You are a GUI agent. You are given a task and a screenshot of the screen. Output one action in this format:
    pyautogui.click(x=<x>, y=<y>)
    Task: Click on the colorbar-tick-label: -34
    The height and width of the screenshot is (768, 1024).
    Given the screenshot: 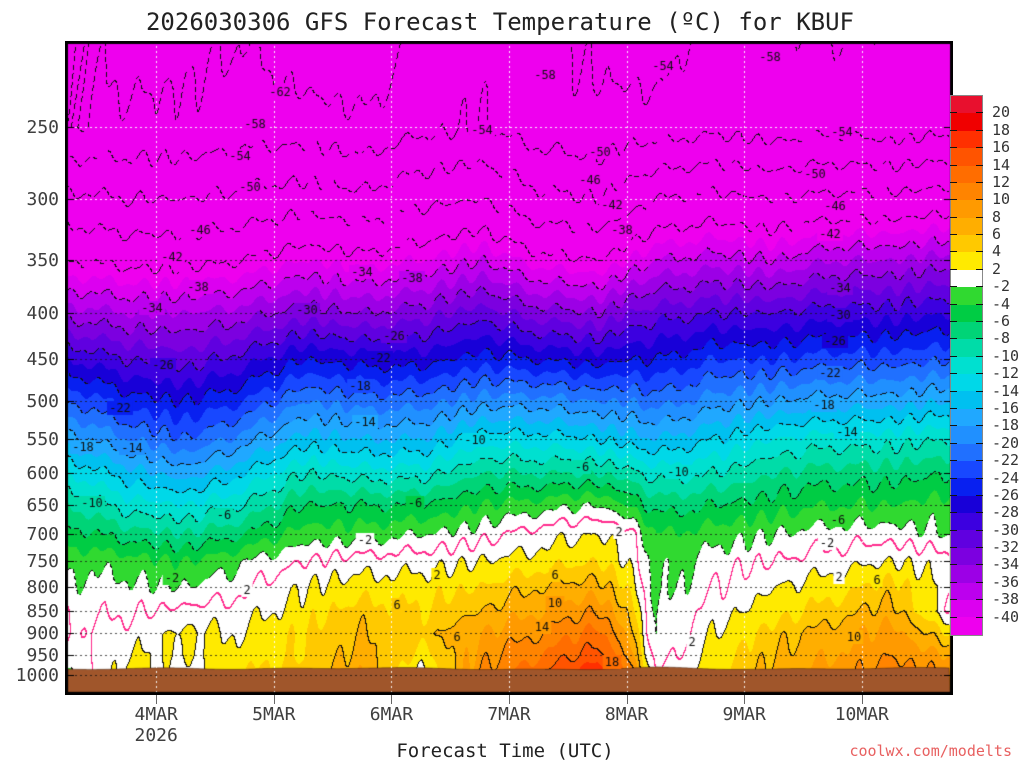 What is the action you would take?
    pyautogui.click(x=1006, y=564)
    